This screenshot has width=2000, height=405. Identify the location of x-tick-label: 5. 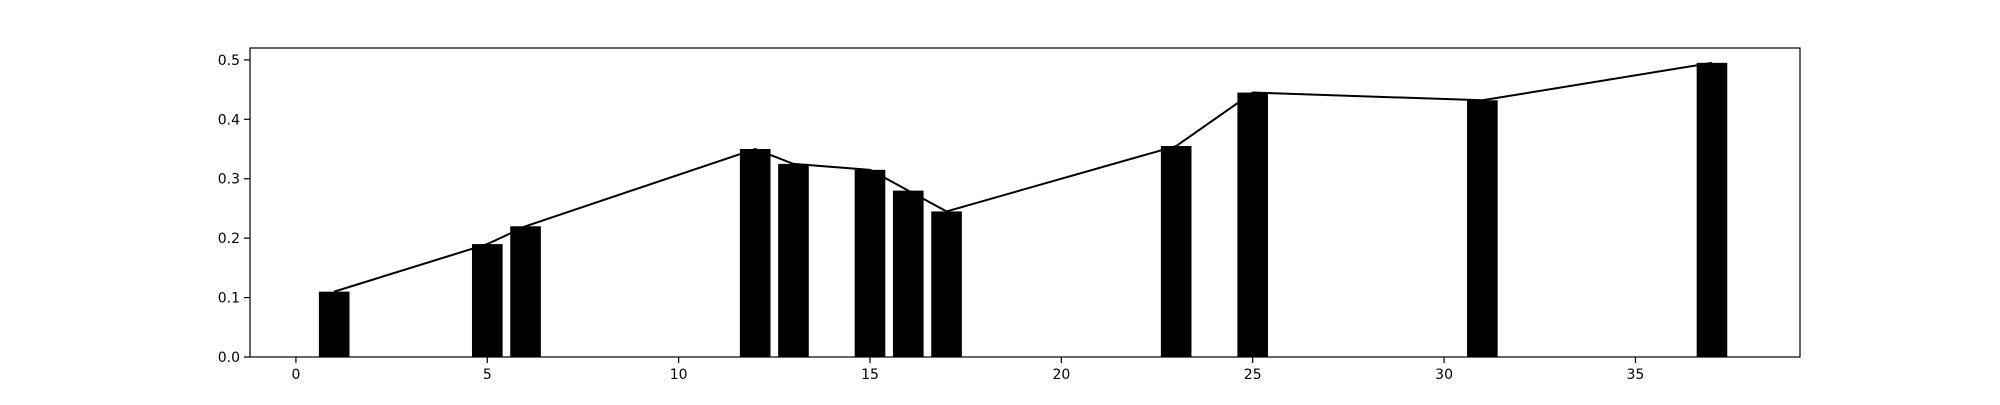
(487, 375).